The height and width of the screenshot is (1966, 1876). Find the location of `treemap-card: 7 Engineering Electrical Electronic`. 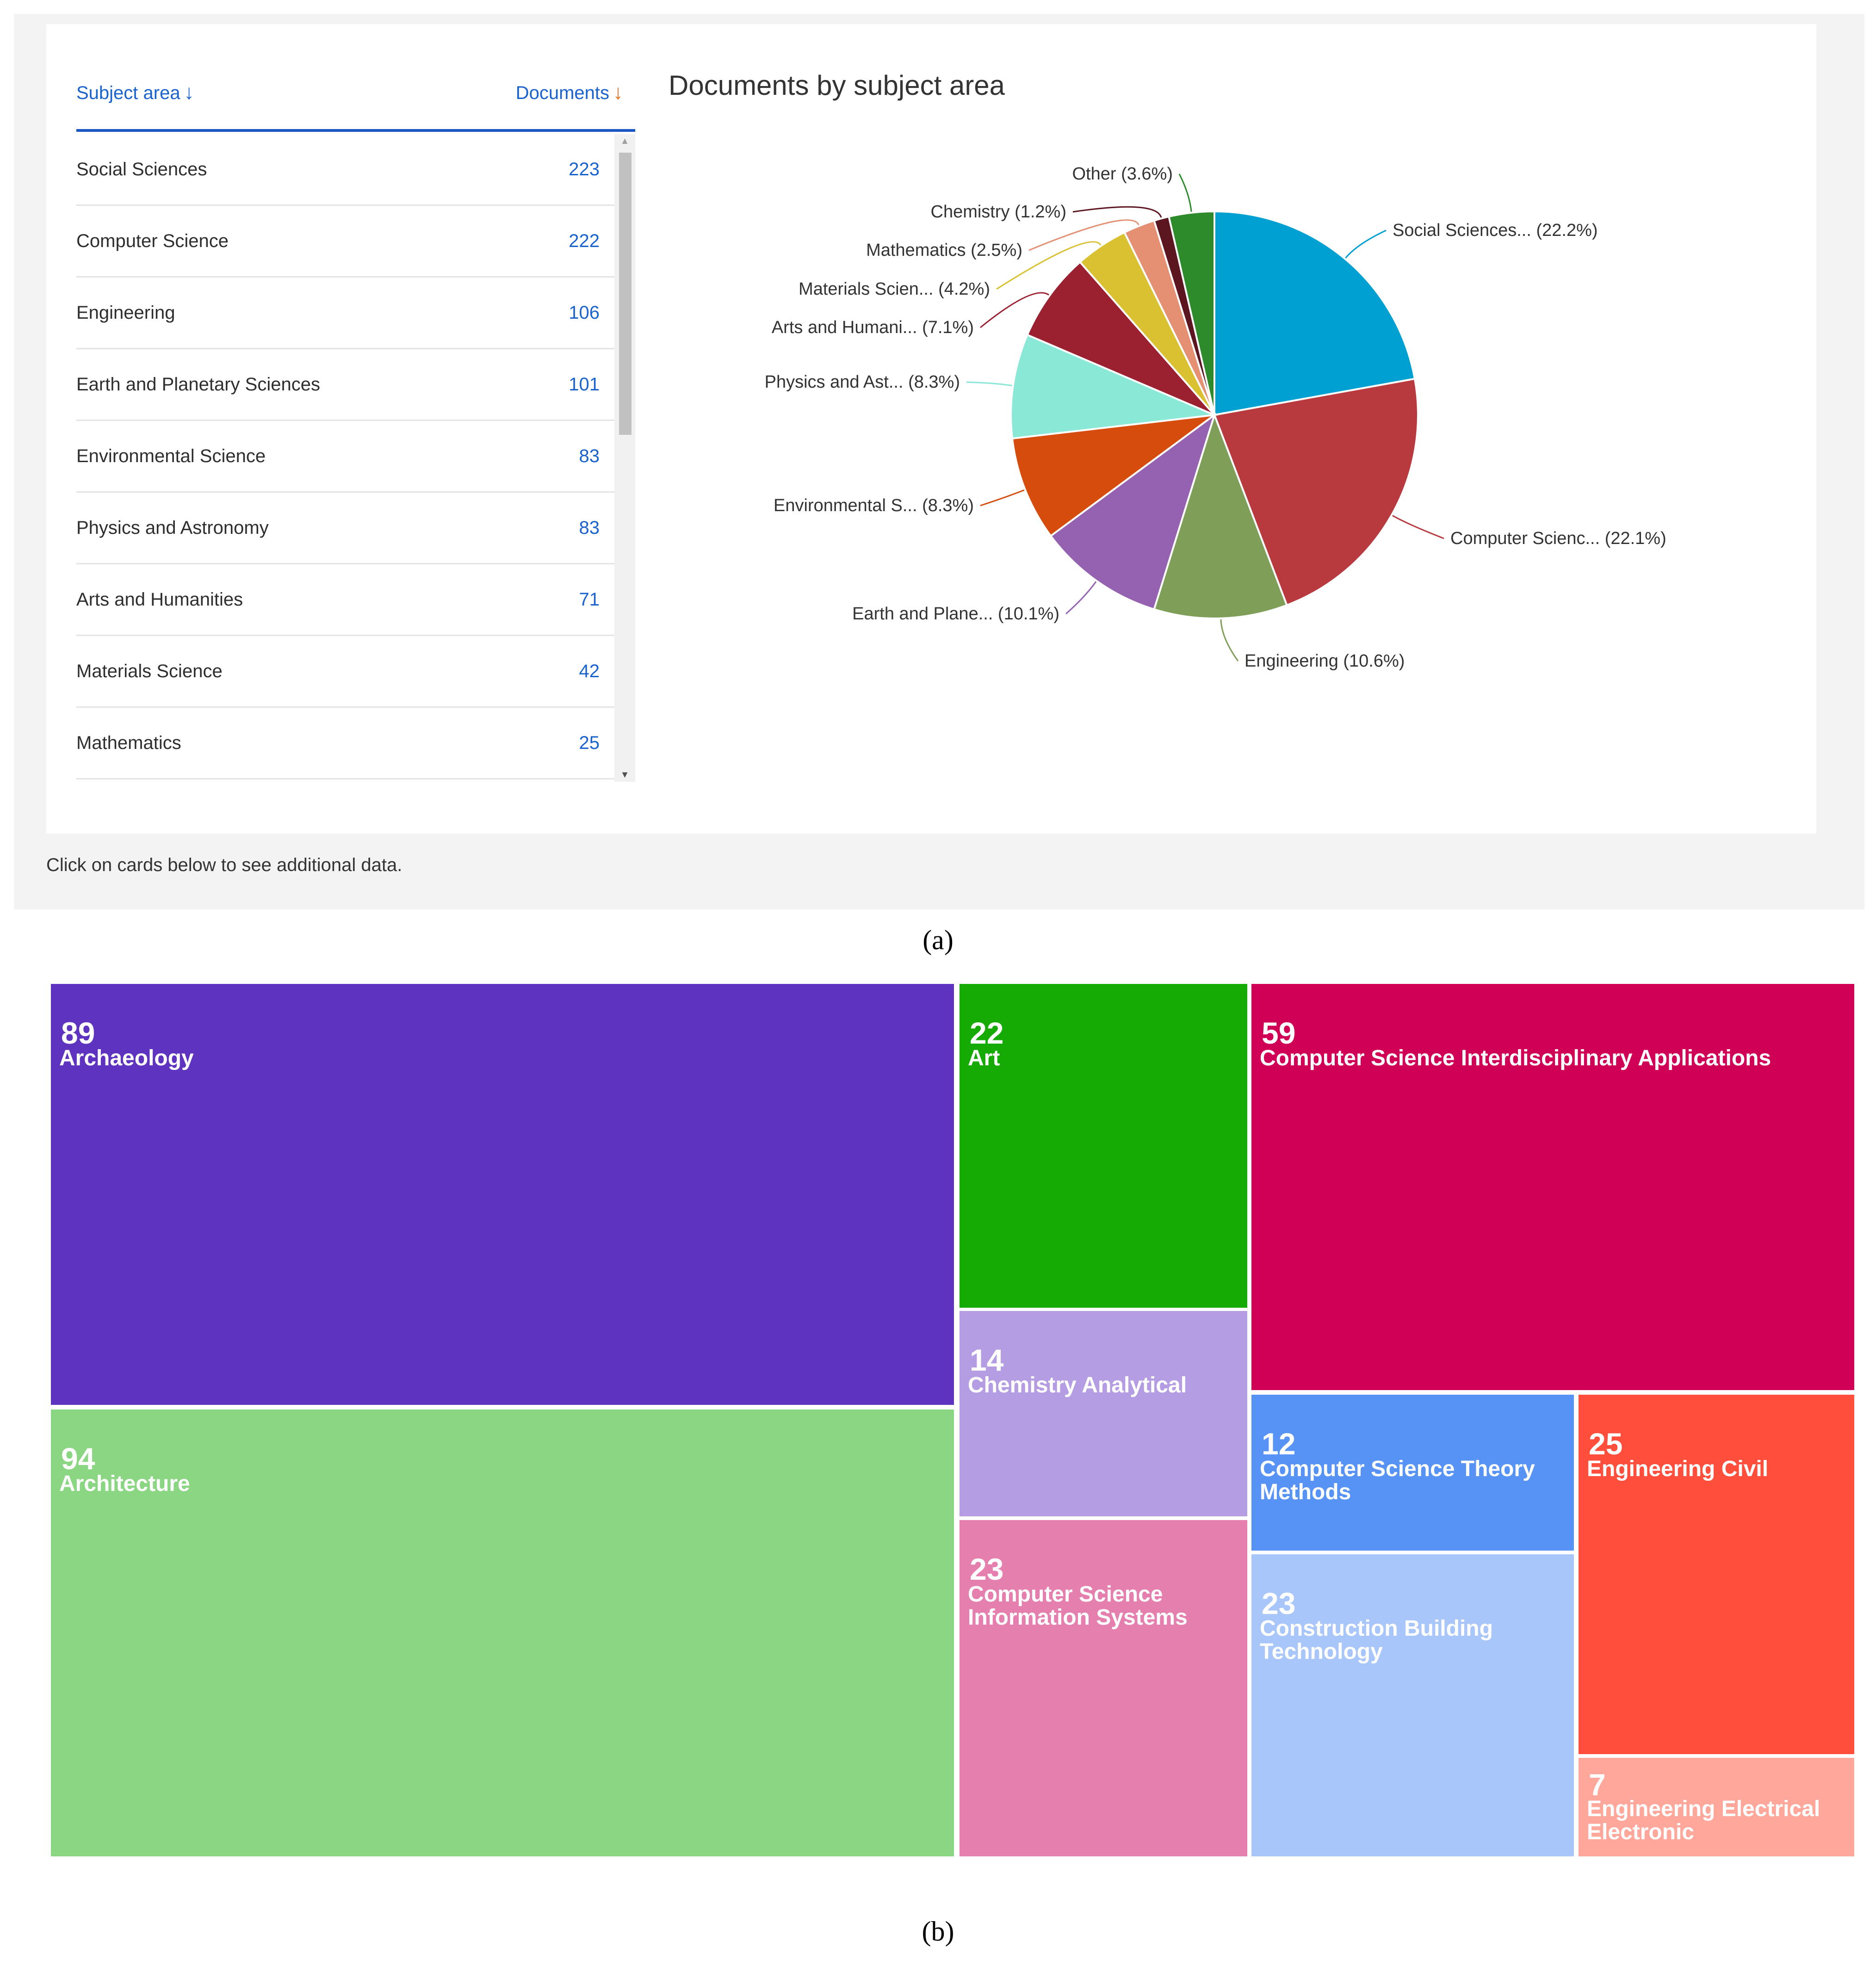

treemap-card: 7 Engineering Electrical Electronic is located at coordinates (1716, 1807).